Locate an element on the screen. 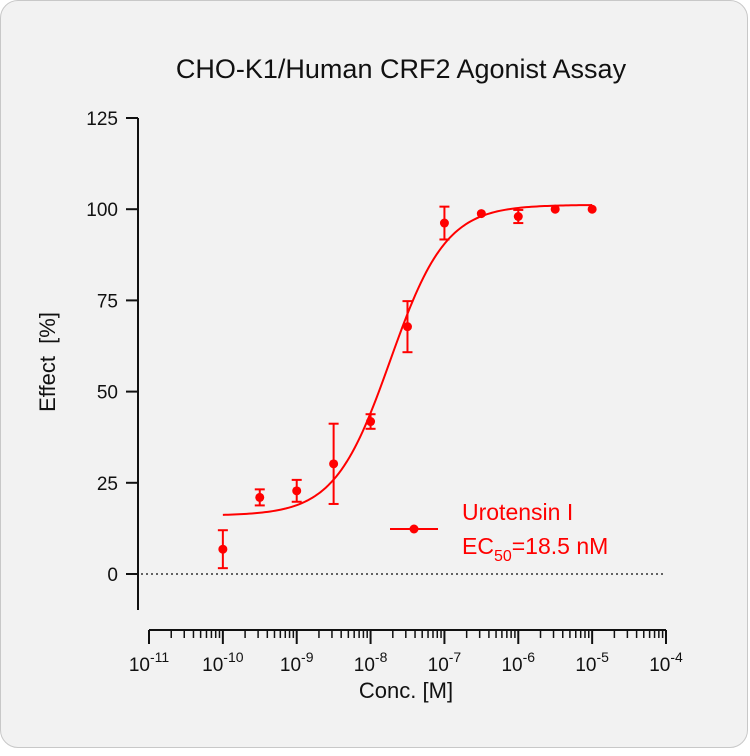 This screenshot has height=756, width=750. legend-ec50-prefix: EC is located at coordinates (478, 546).